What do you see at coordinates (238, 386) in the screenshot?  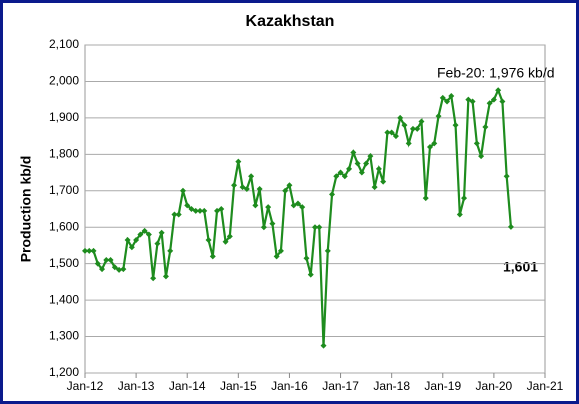 I see `x-tick-label: Jan-15` at bounding box center [238, 386].